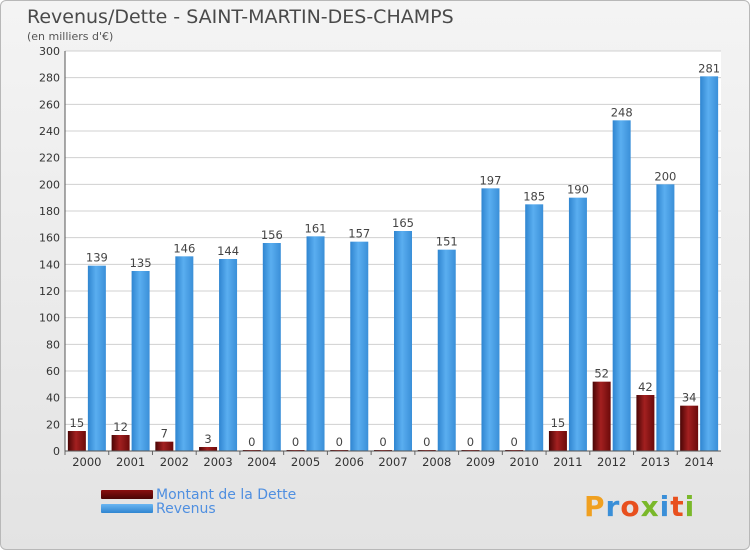  I want to click on x-tick-label: 2007, so click(392, 462).